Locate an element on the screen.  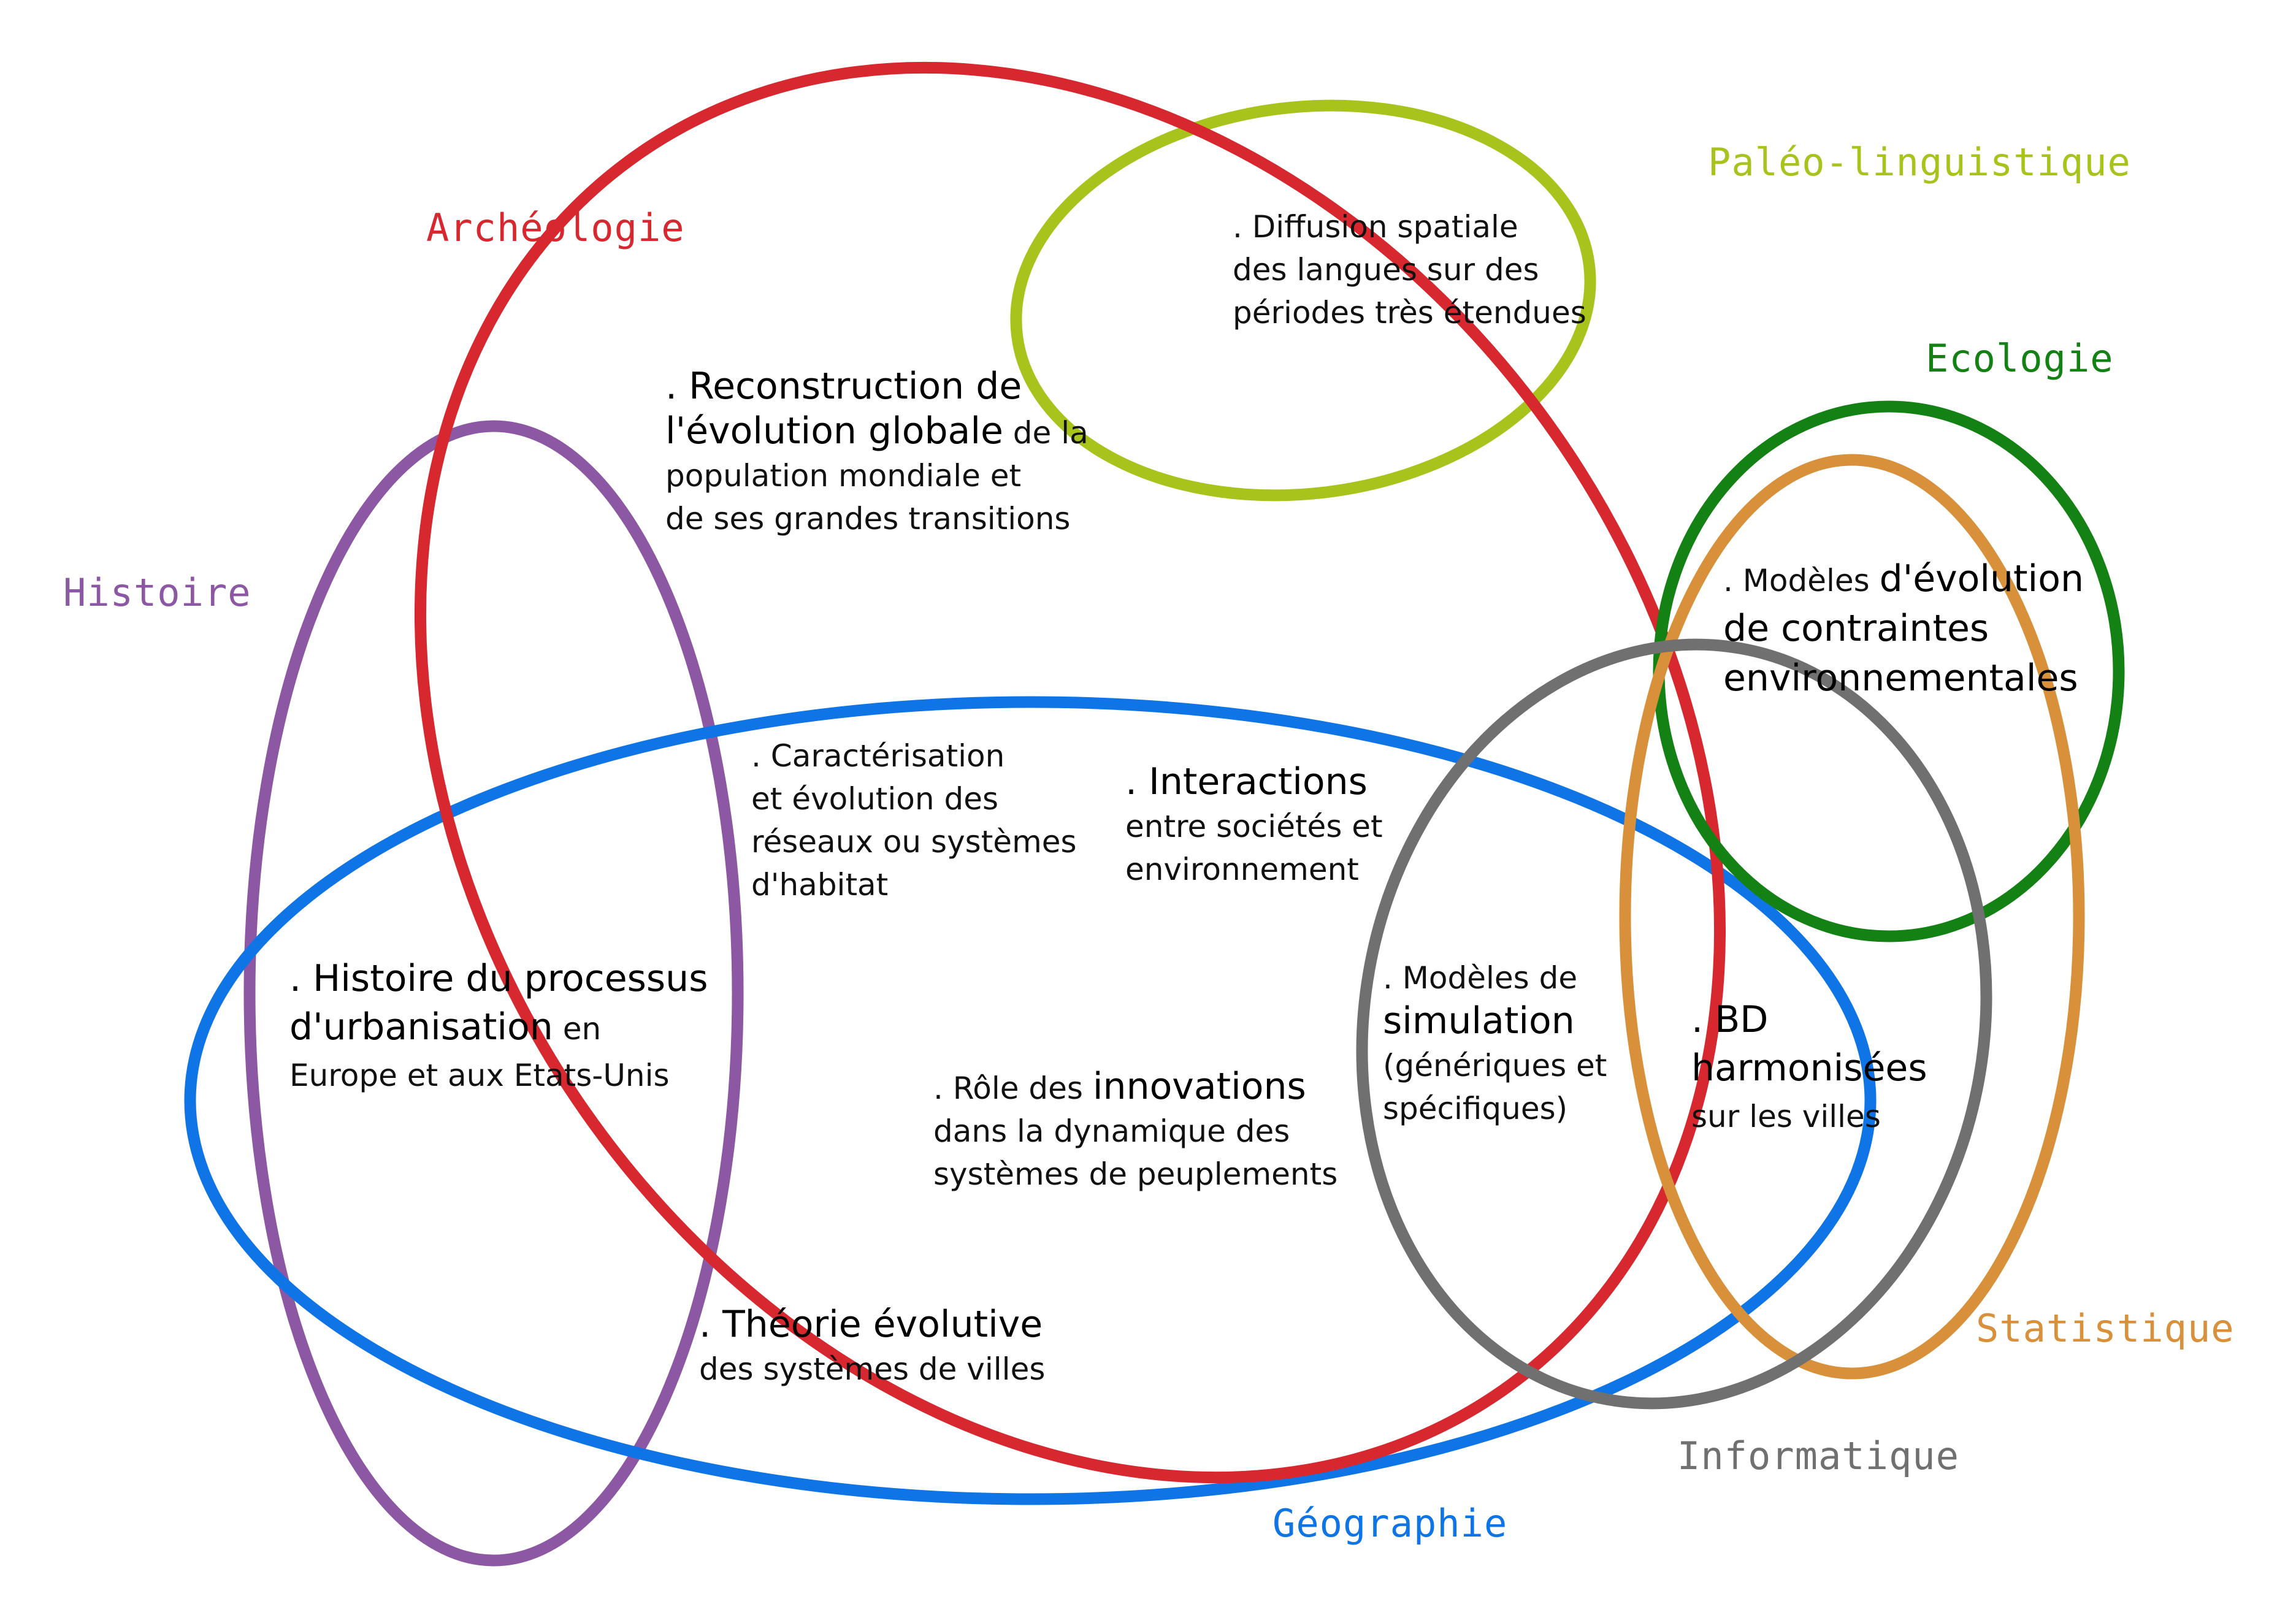
ellipse-paleo-linguistique is located at coordinates (1303, 300).